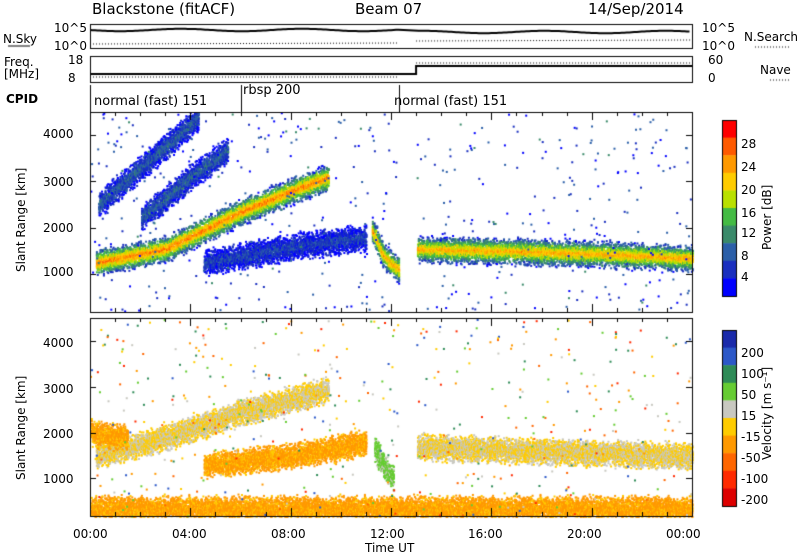  I want to click on cpid-segment-2: rbsp 200, so click(272, 90).